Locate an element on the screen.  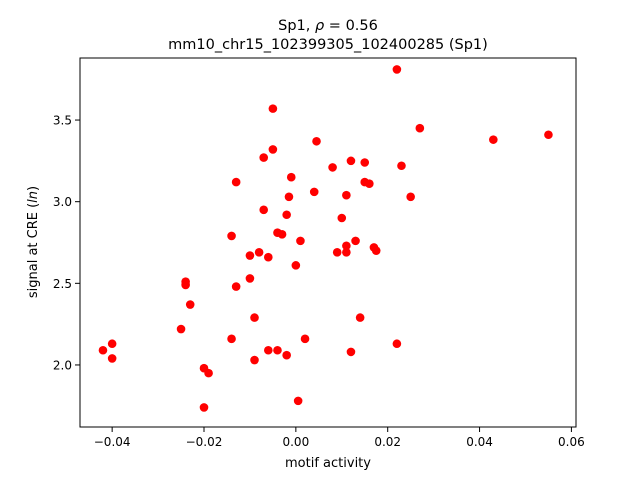
x-axis-ticks: −0.04 −0.02 0.00 0.02 0.04 0.06 is located at coordinates (339, 438).